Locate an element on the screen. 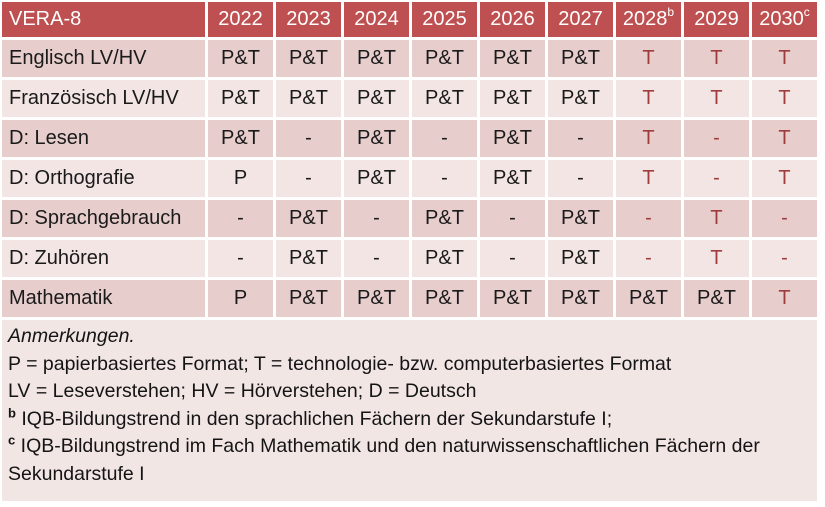  header-cell-2030: 2030 c is located at coordinates (784, 19).